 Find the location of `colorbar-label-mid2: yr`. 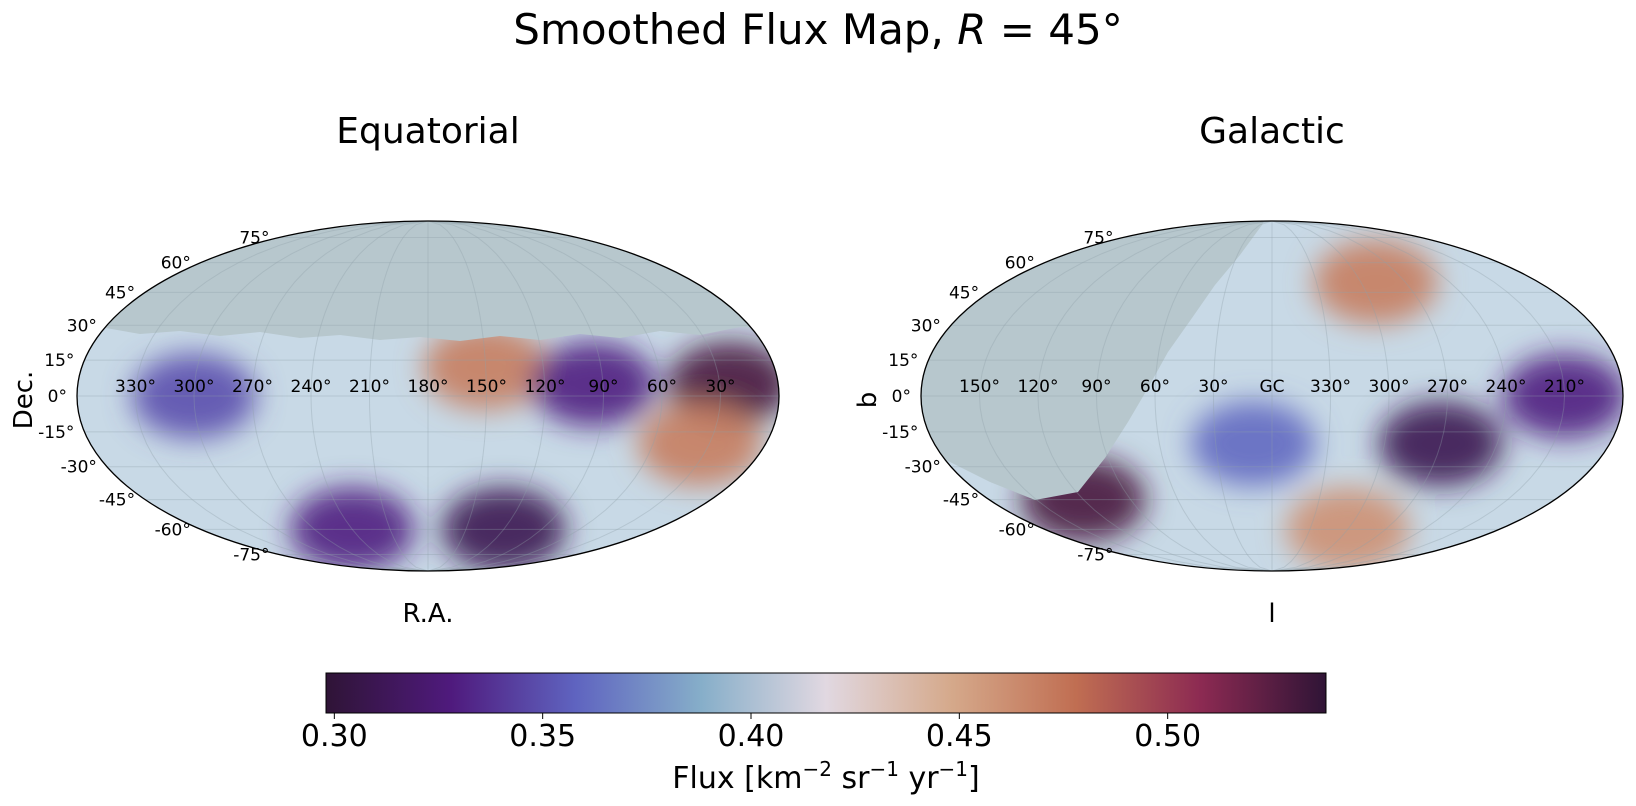

colorbar-label-mid2: yr is located at coordinates (919, 778).